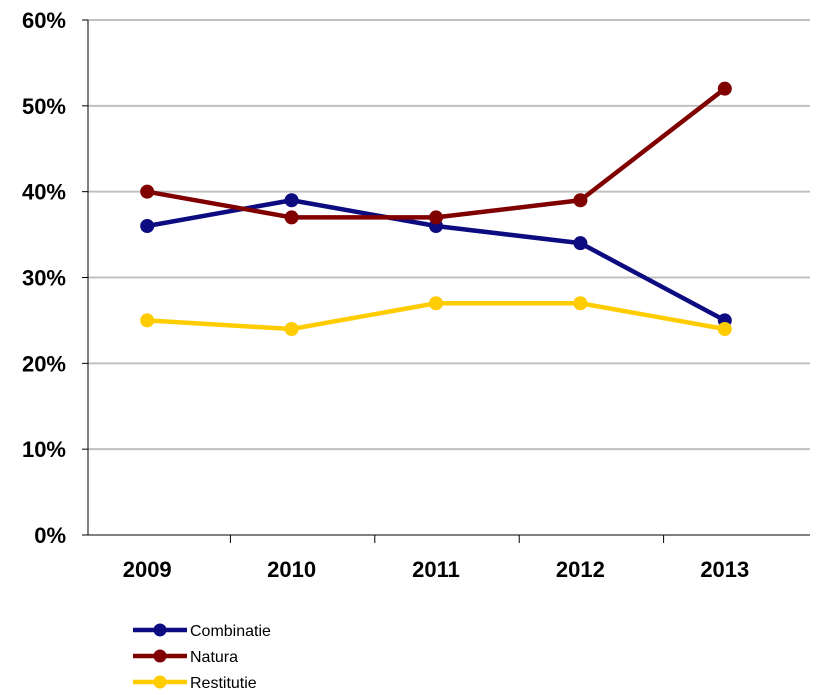 This screenshot has height=695, width=819. I want to click on legend-label: Restitutie, so click(223, 683).